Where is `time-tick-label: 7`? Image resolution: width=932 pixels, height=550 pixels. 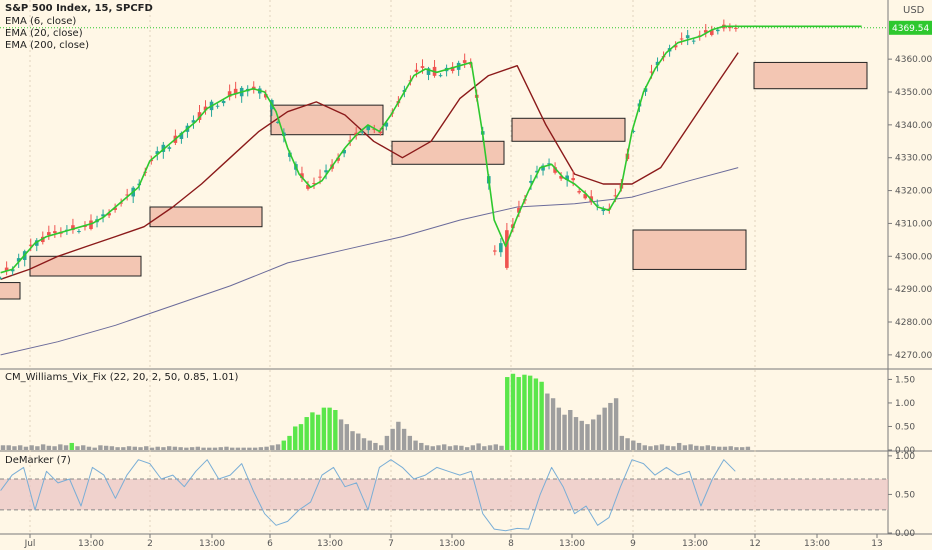 time-tick-label: 7 is located at coordinates (391, 544).